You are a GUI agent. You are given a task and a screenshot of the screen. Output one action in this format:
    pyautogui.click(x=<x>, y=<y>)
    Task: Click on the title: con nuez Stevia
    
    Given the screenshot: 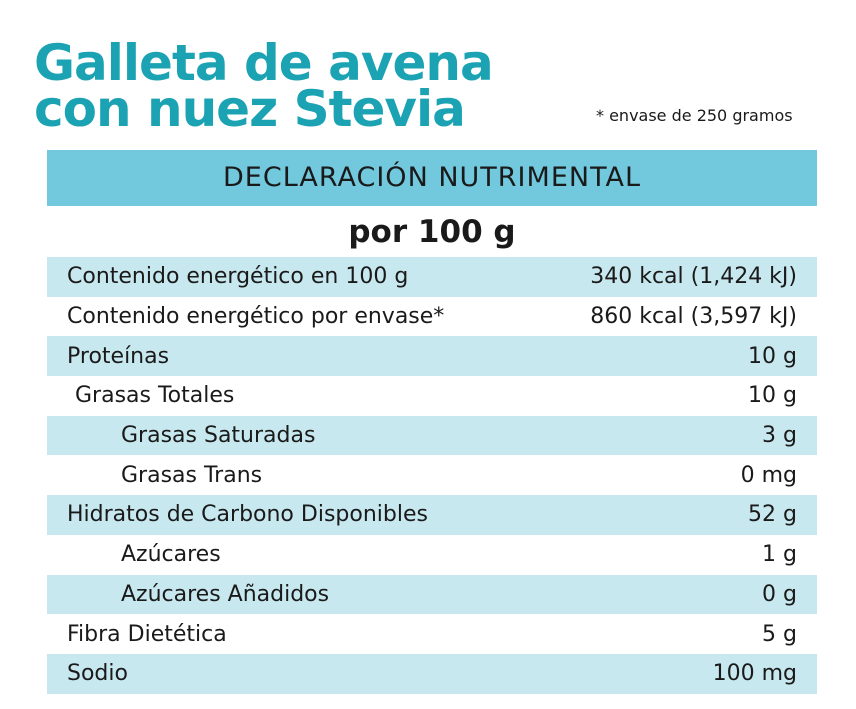 What is the action you would take?
    pyautogui.click(x=250, y=109)
    